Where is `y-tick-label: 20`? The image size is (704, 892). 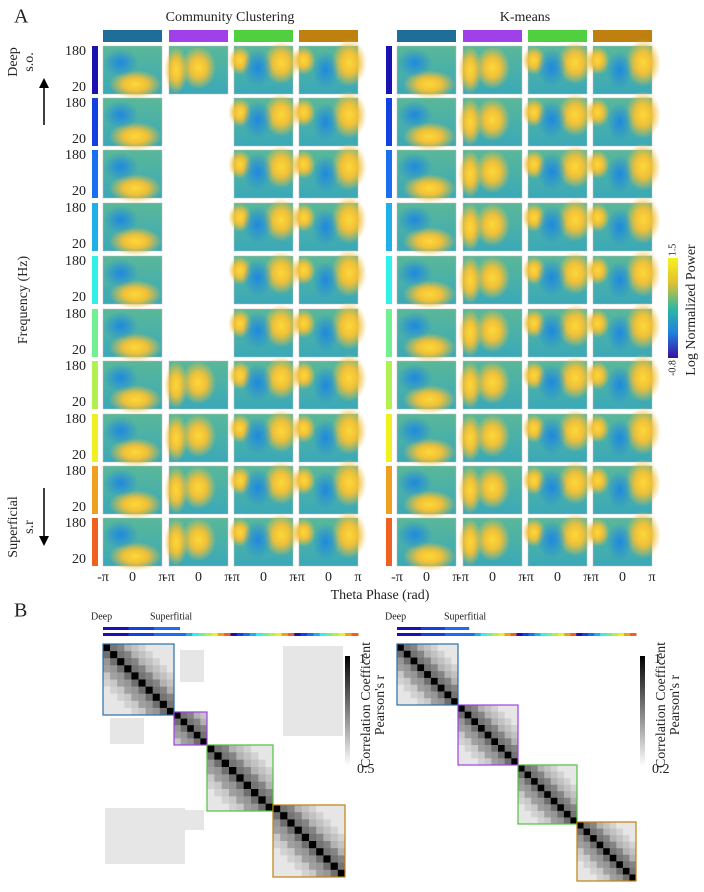
y-tick-label: 20 is located at coordinates (79, 87).